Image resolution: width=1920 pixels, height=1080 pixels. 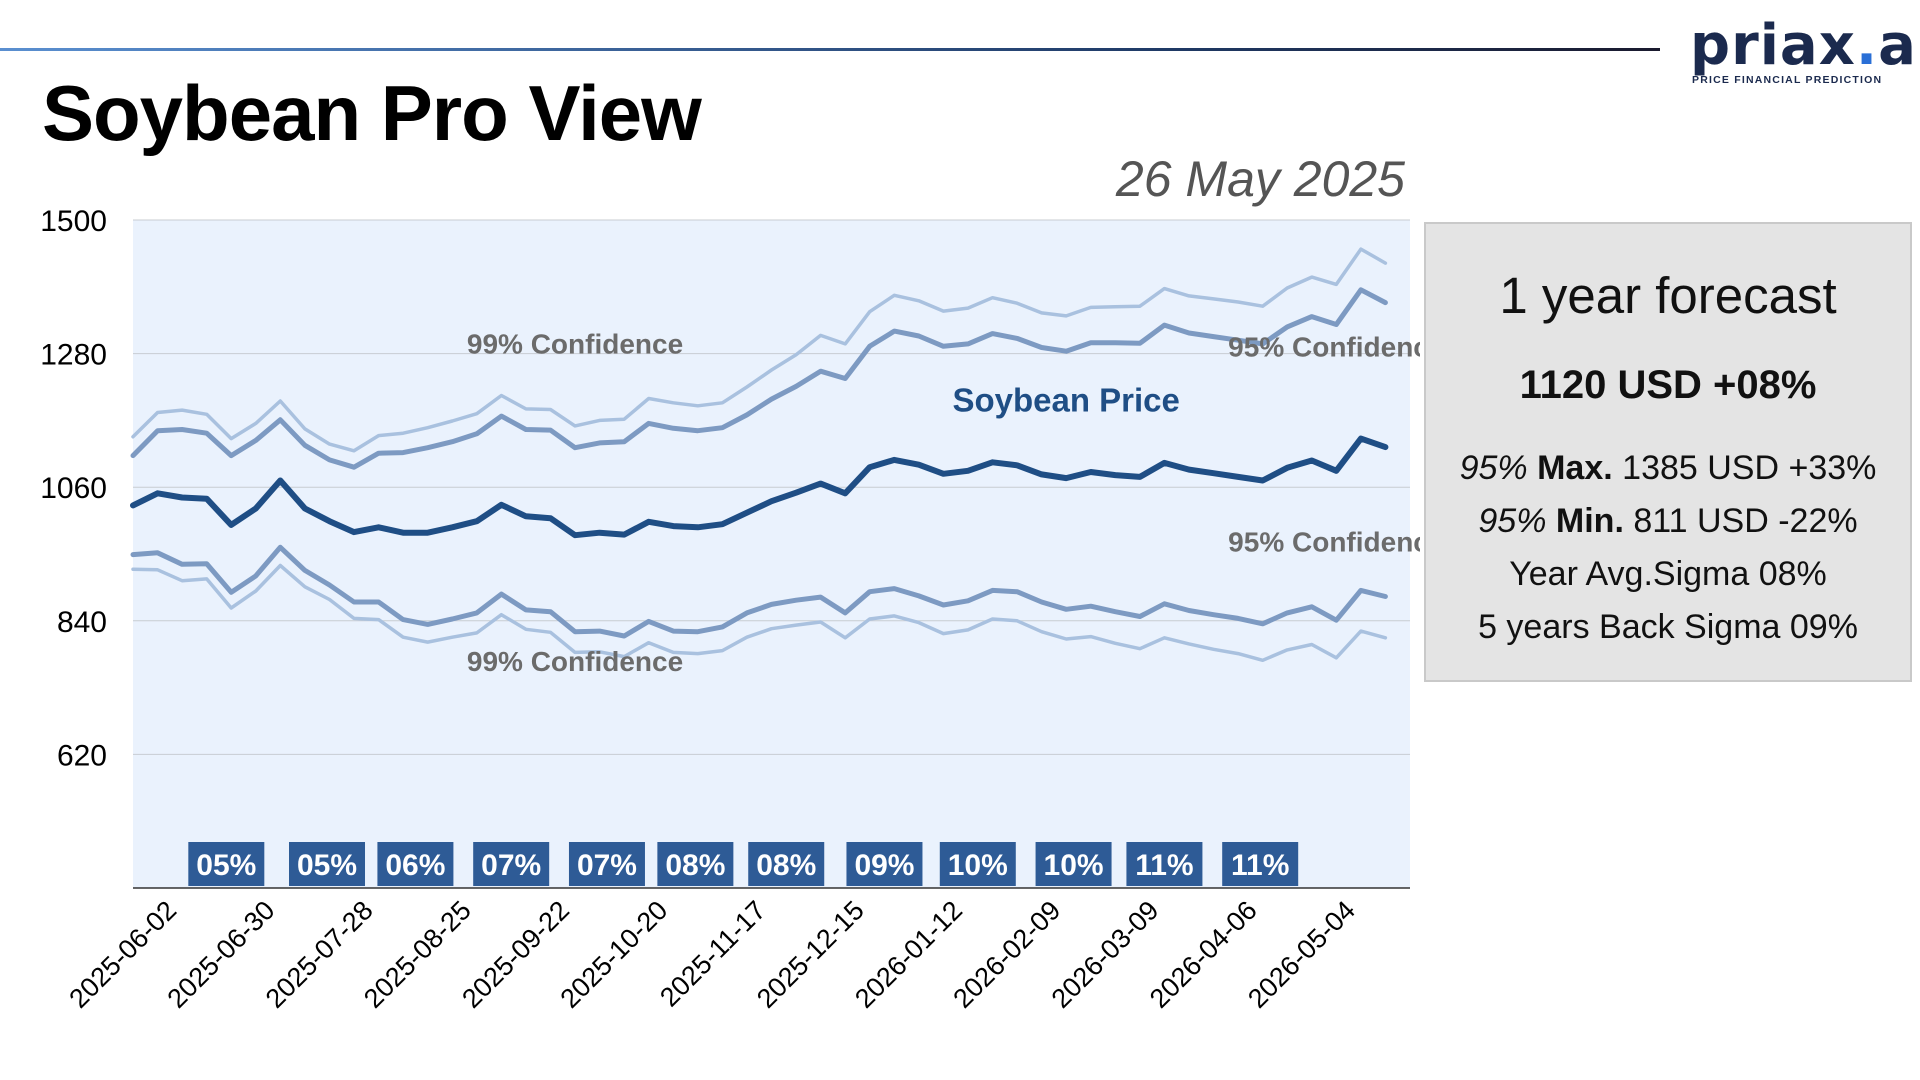 What do you see at coordinates (73, 221) in the screenshot?
I see `y-tick-label: 1500` at bounding box center [73, 221].